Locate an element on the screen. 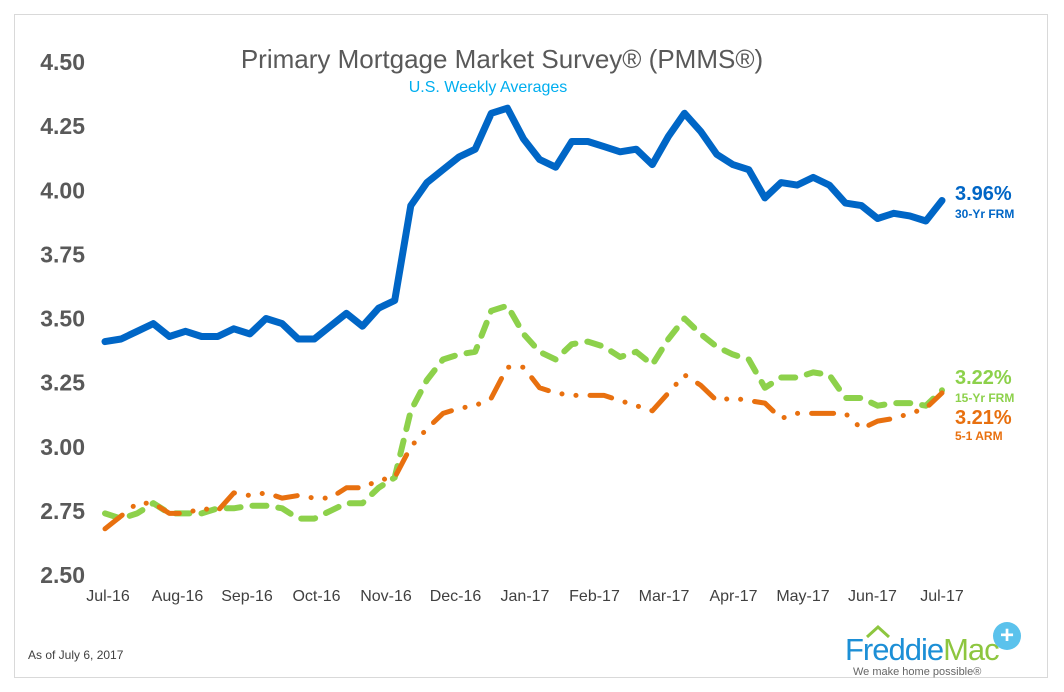 The width and height of the screenshot is (1064, 692). y-tick-label: 4.50 is located at coordinates (62, 62).